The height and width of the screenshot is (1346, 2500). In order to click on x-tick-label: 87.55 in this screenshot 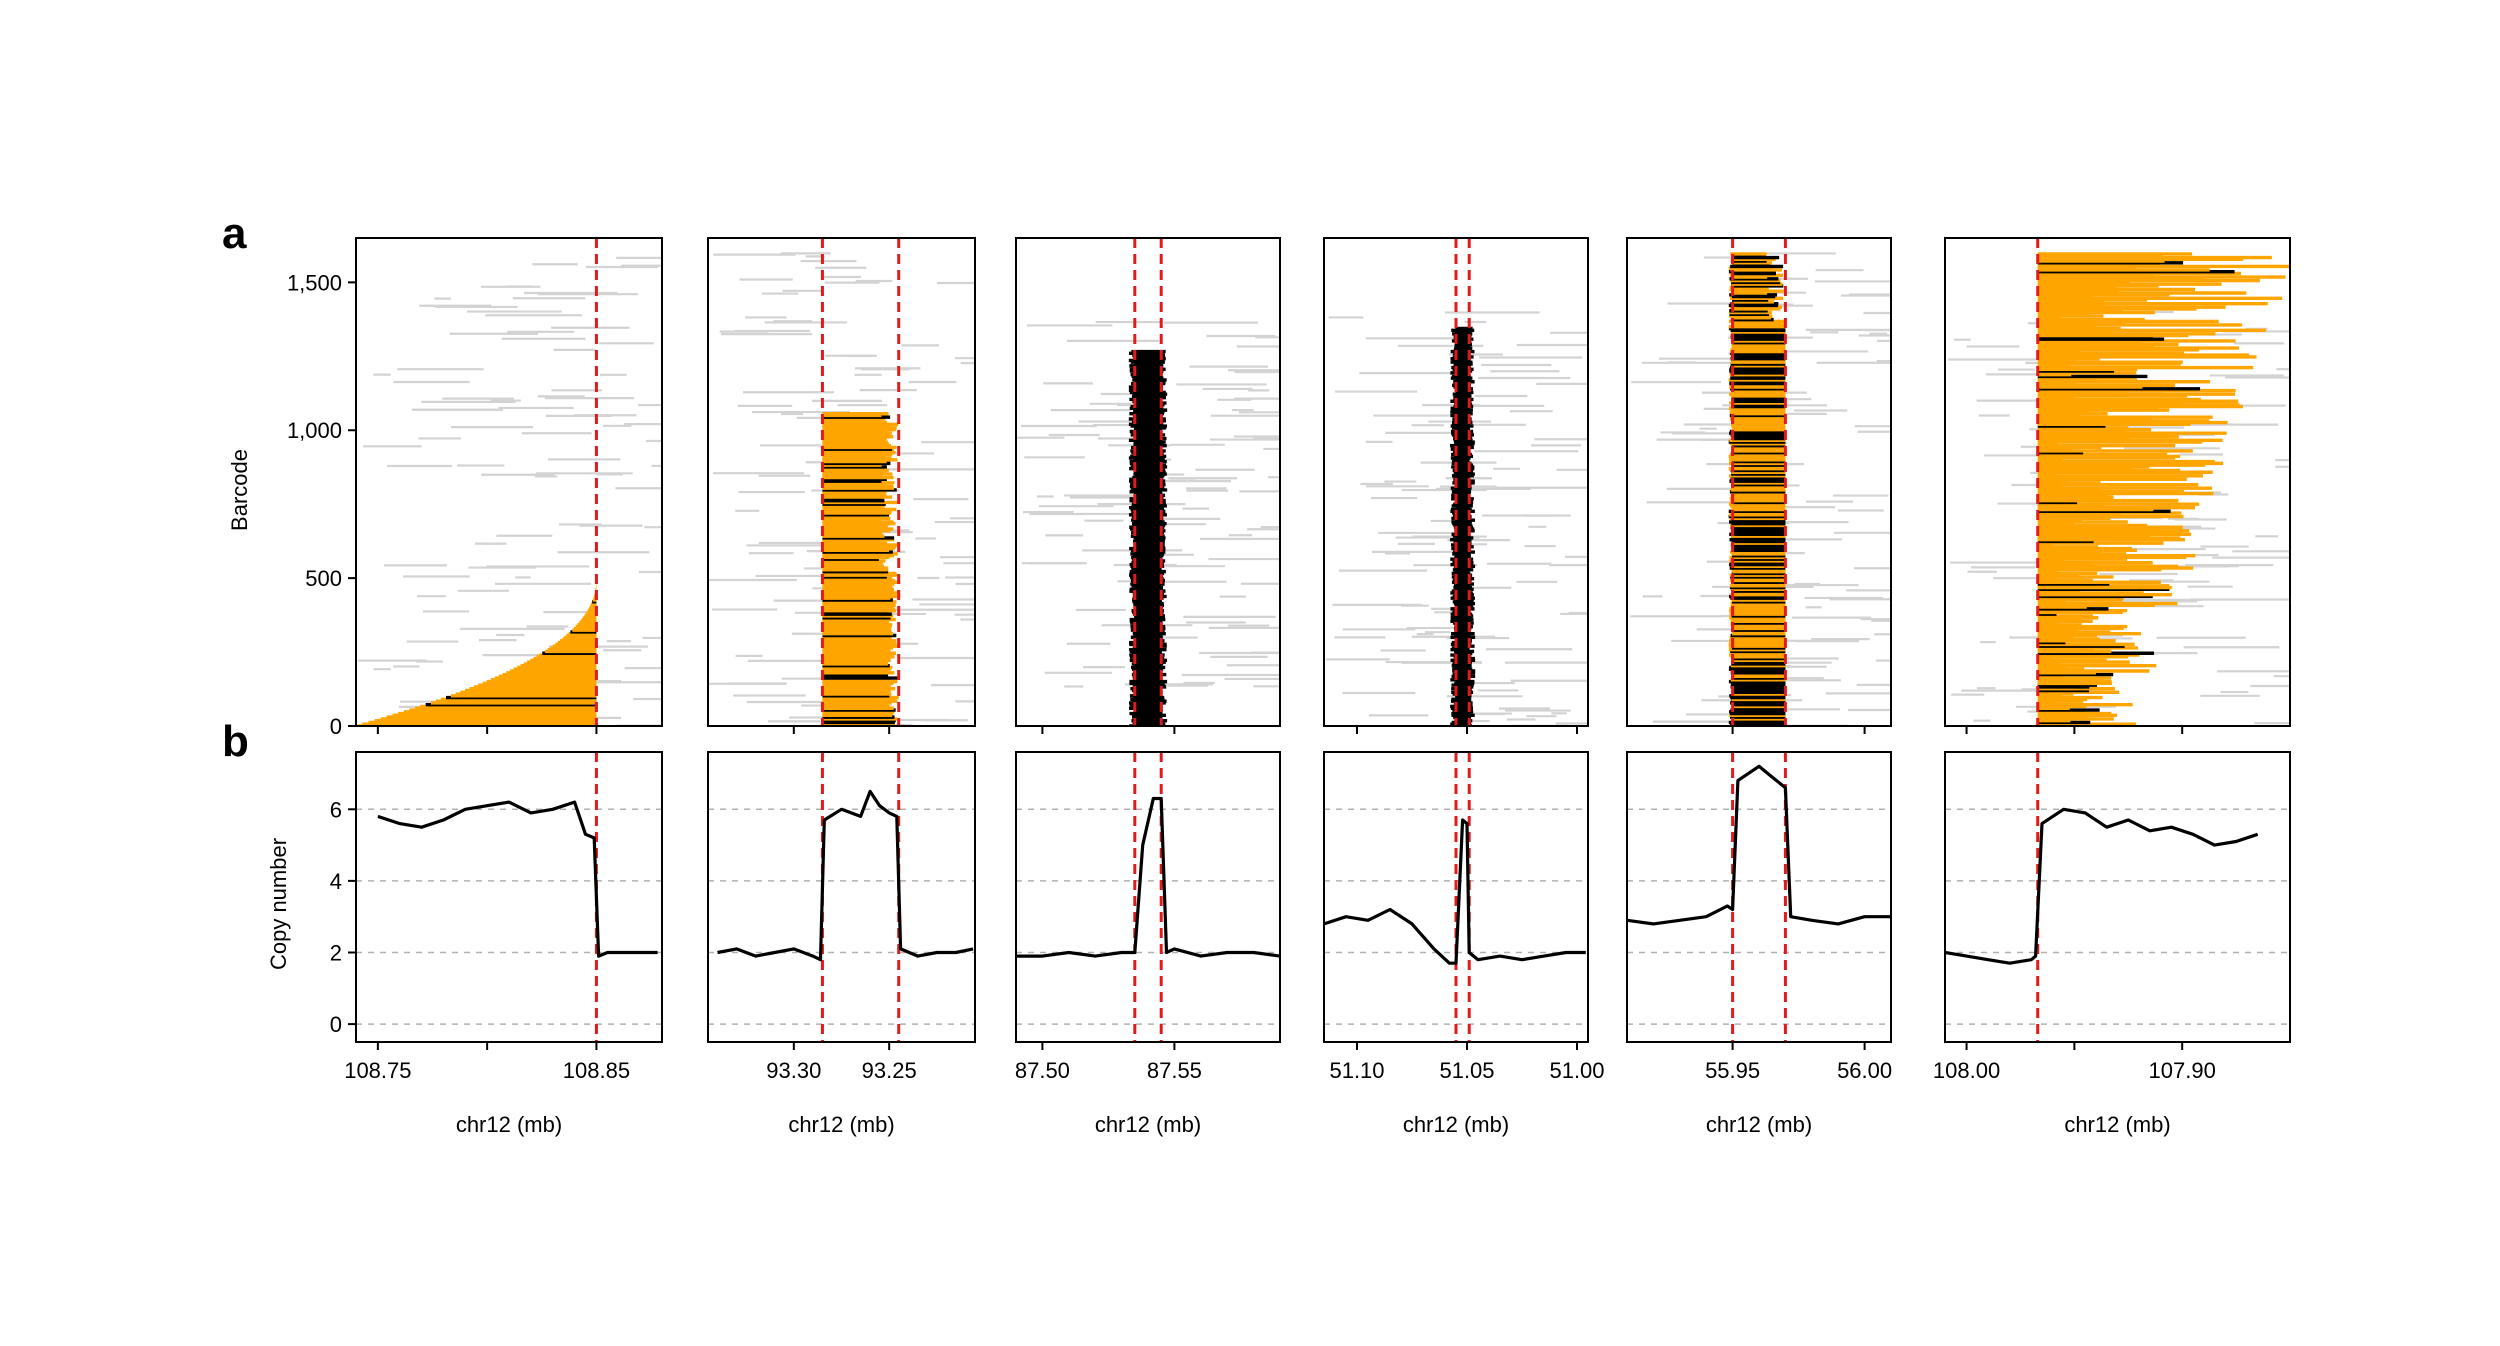, I will do `click(1174, 1070)`.